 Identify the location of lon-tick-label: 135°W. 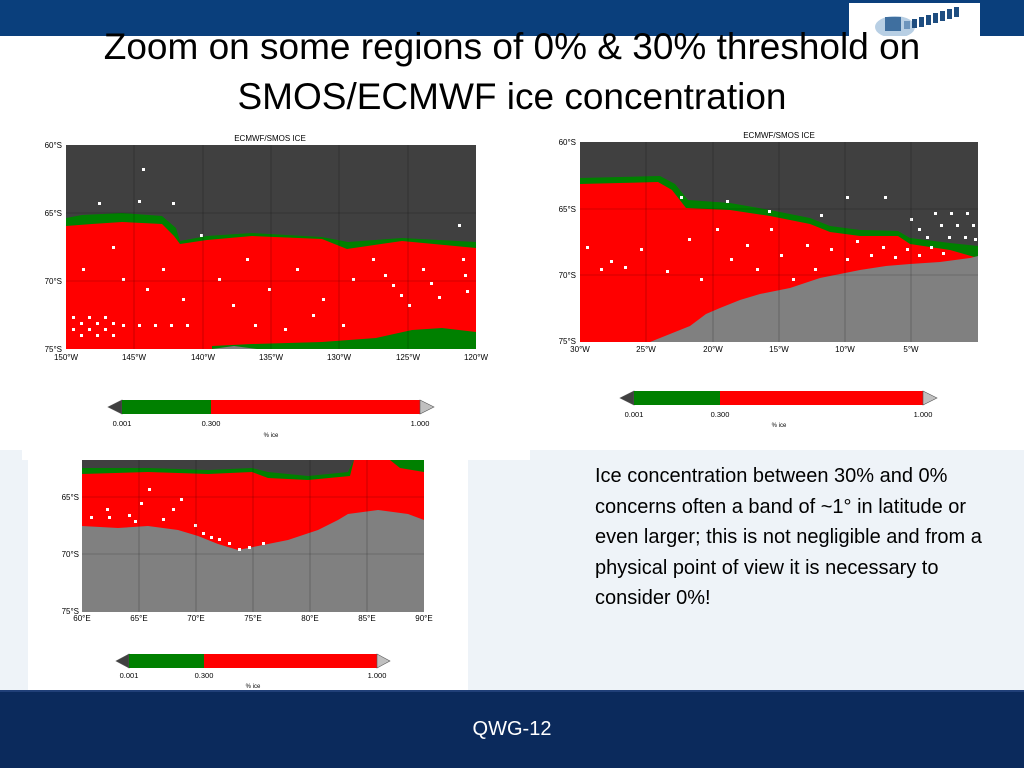
(271, 357).